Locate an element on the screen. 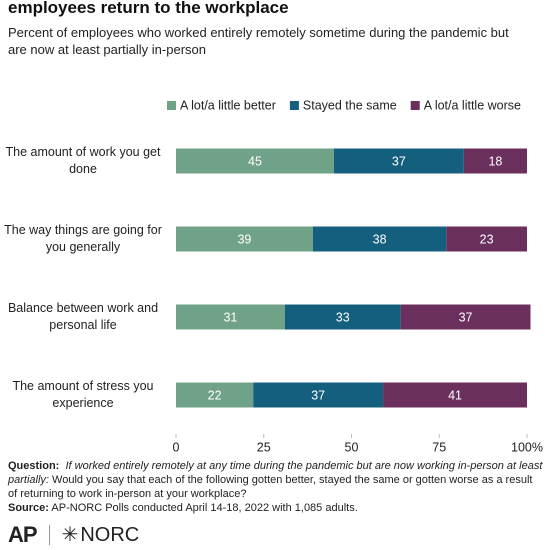 The width and height of the screenshot is (550, 550). value-label: 33 is located at coordinates (343, 317).